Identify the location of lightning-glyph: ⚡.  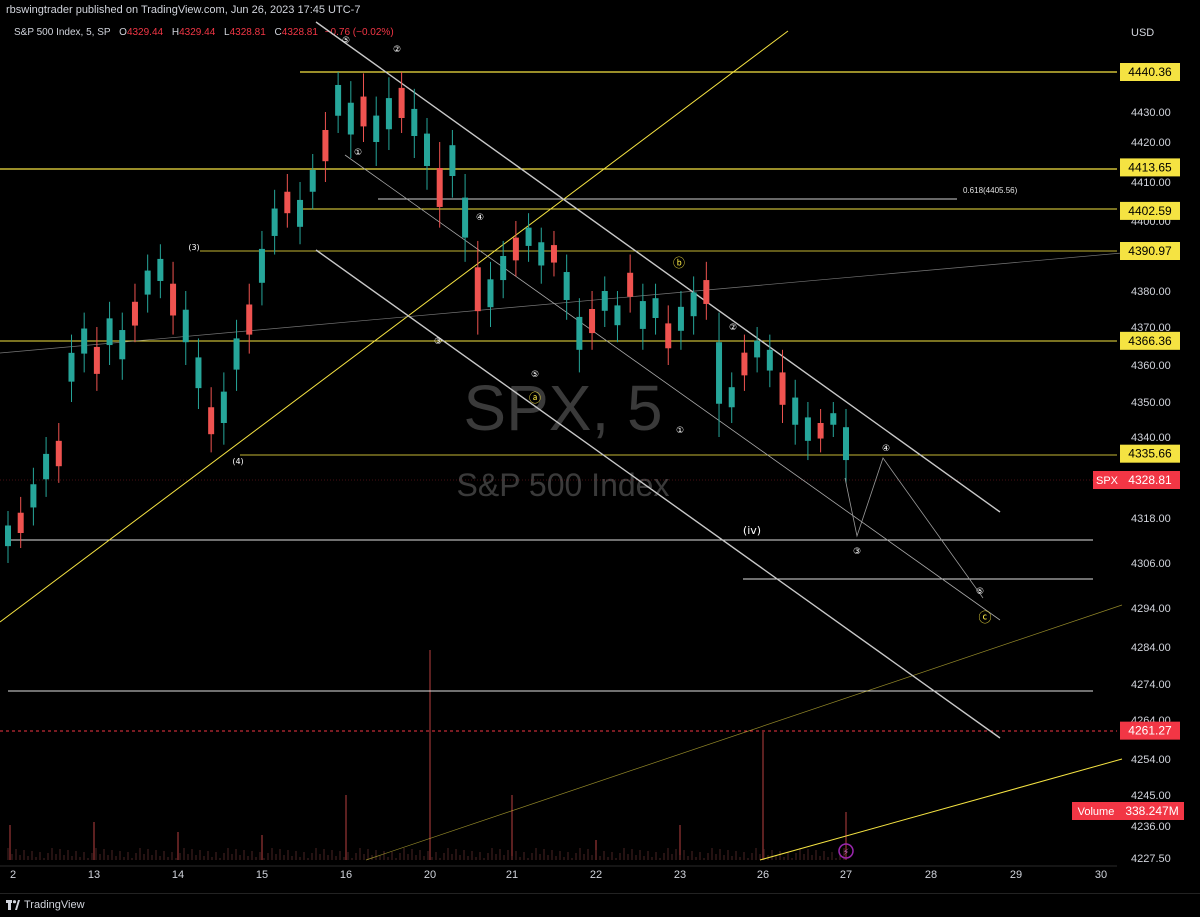
(846, 852).